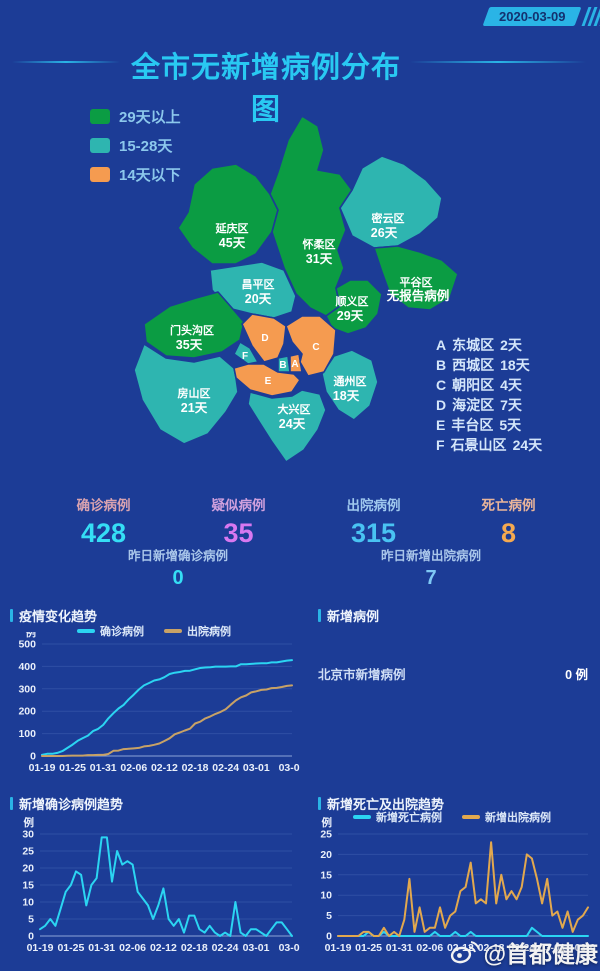 The width and height of the screenshot is (600, 971). Describe the element at coordinates (258, 284) in the screenshot. I see `district-changping-label: 昌平区` at that location.